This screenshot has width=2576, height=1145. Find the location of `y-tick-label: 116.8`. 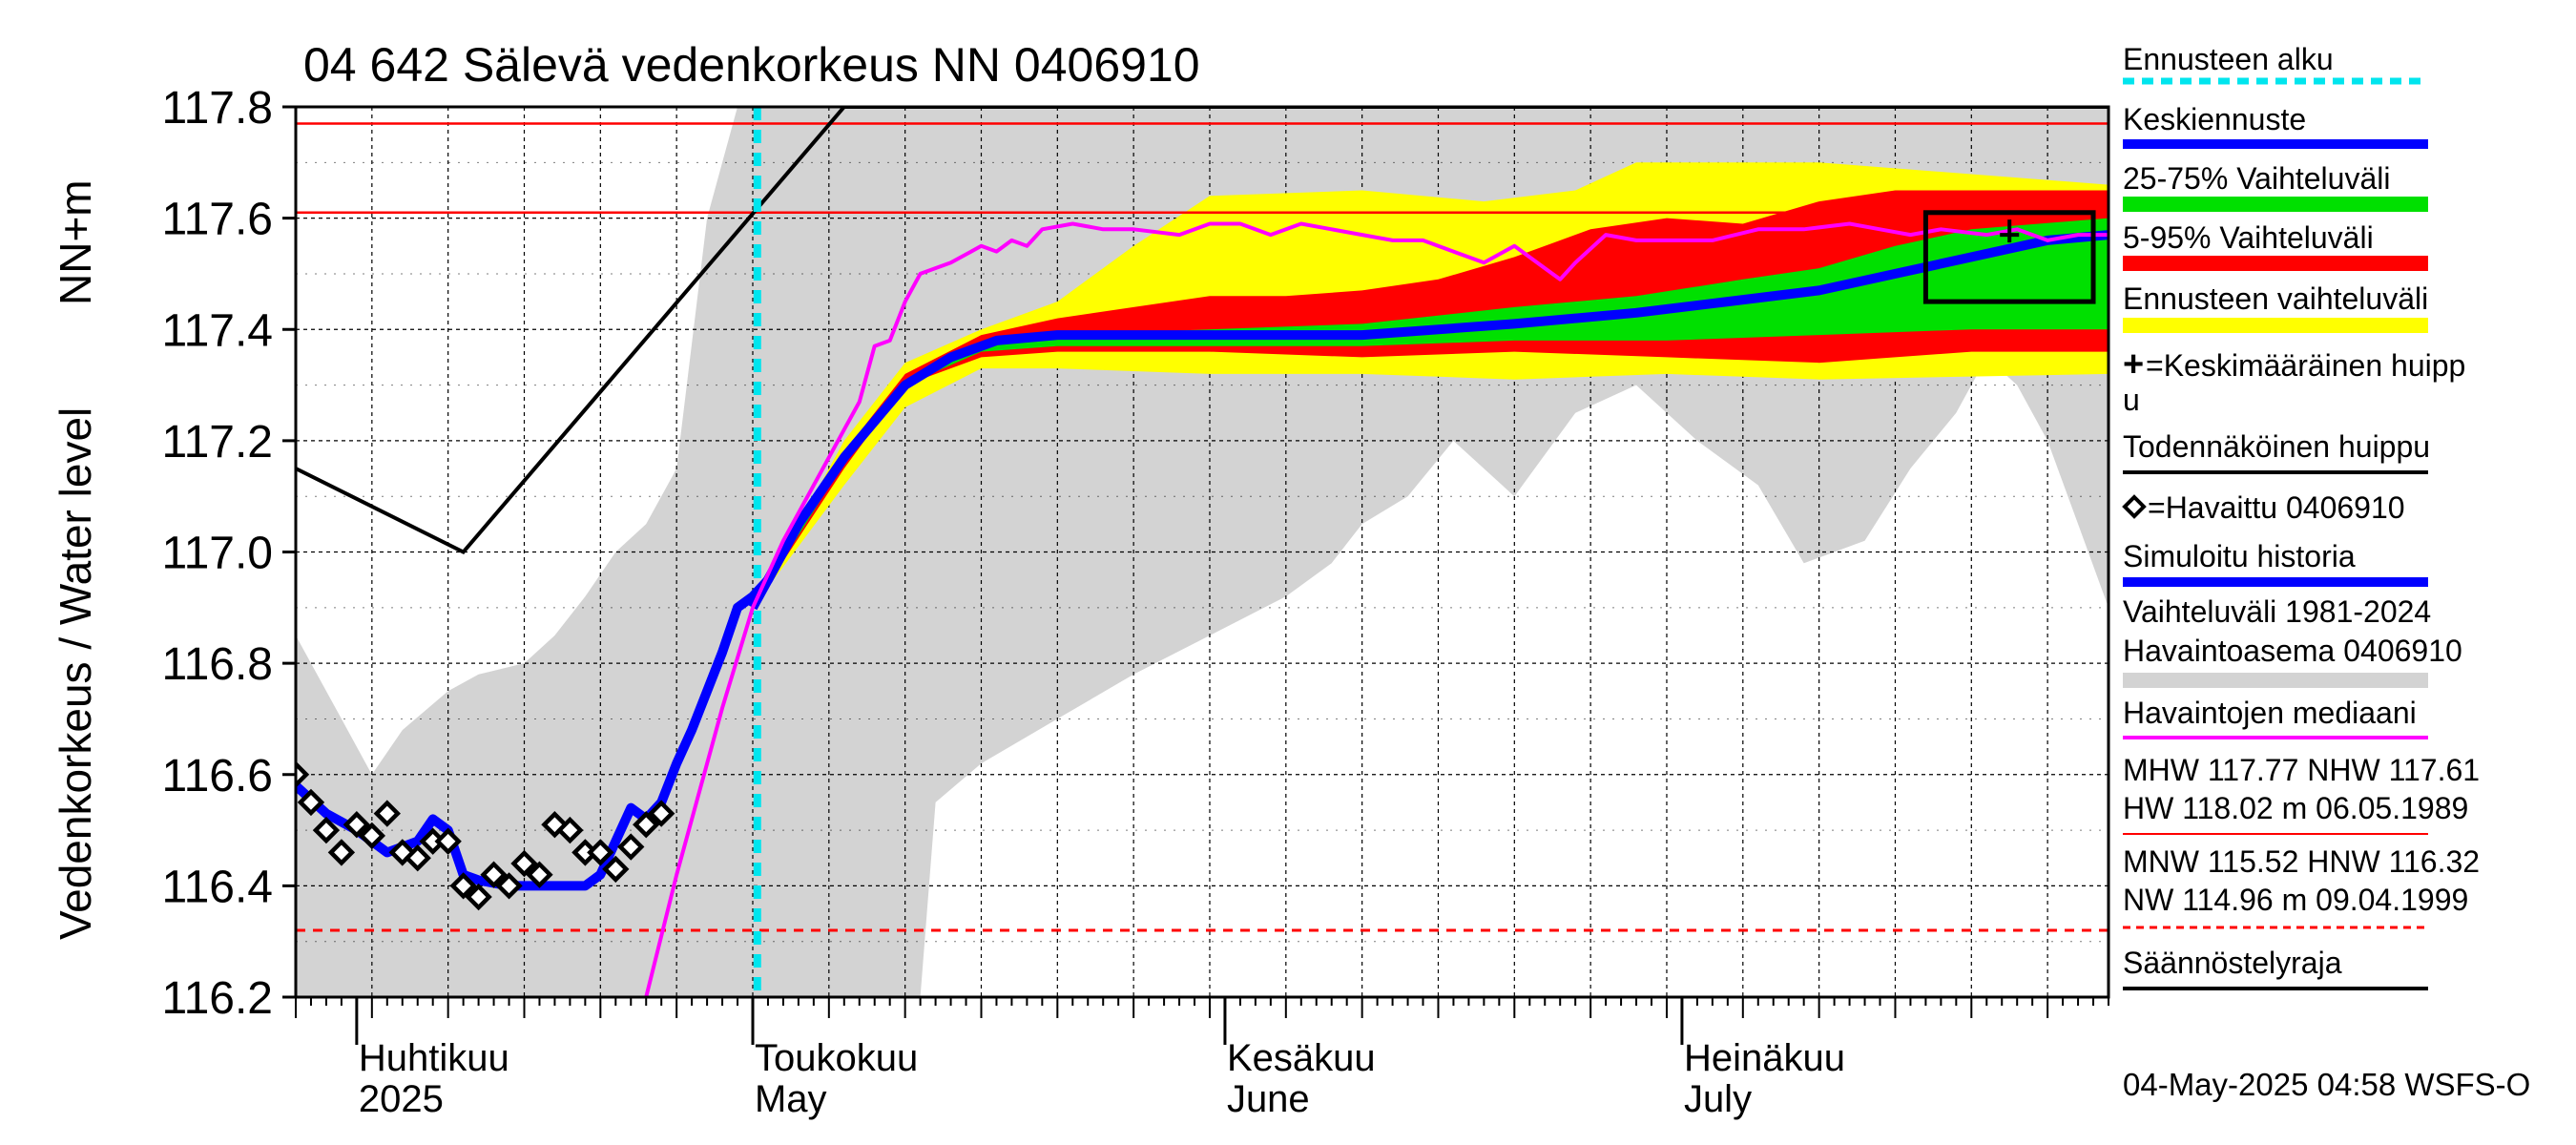

y-tick-label: 116.8 is located at coordinates (217, 665).